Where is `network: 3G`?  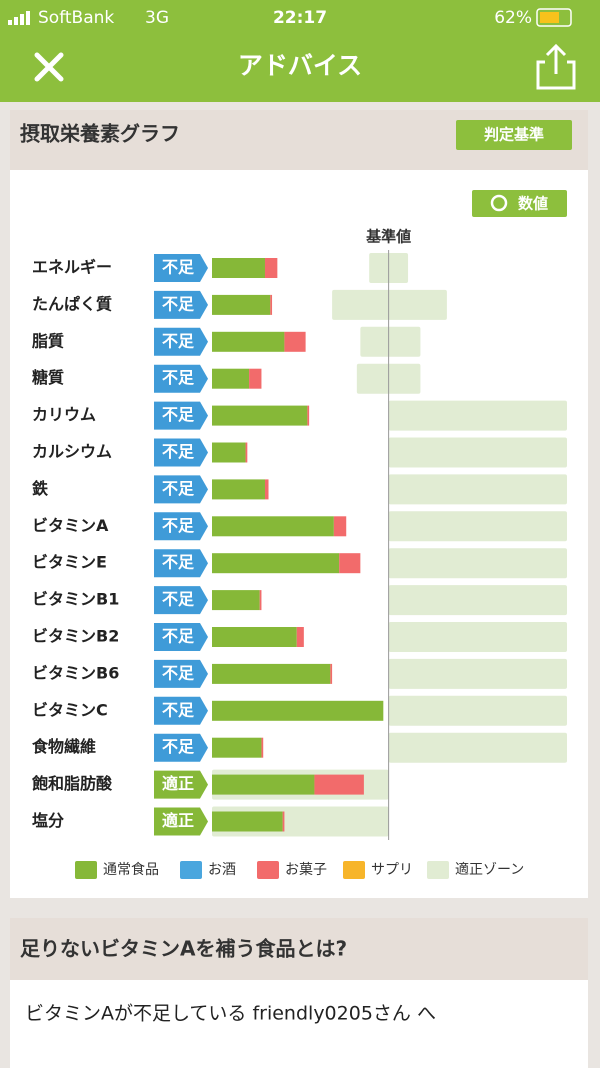 network: 3G is located at coordinates (157, 18).